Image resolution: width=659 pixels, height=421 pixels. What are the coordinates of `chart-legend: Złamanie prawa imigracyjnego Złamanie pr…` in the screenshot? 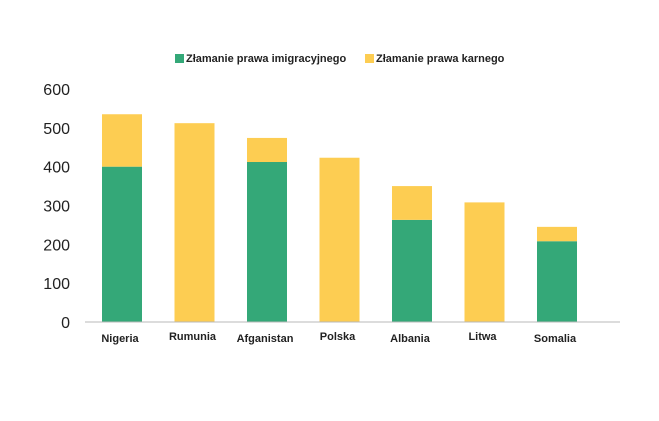 It's located at (340, 59).